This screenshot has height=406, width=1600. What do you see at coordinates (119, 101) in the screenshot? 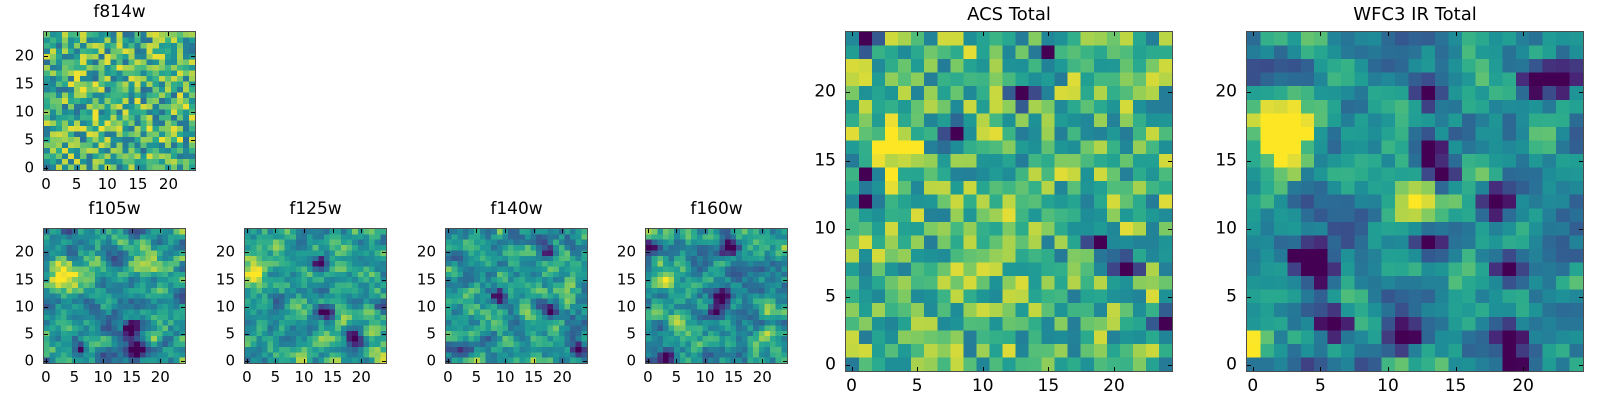
I see `axes-f814w` at bounding box center [119, 101].